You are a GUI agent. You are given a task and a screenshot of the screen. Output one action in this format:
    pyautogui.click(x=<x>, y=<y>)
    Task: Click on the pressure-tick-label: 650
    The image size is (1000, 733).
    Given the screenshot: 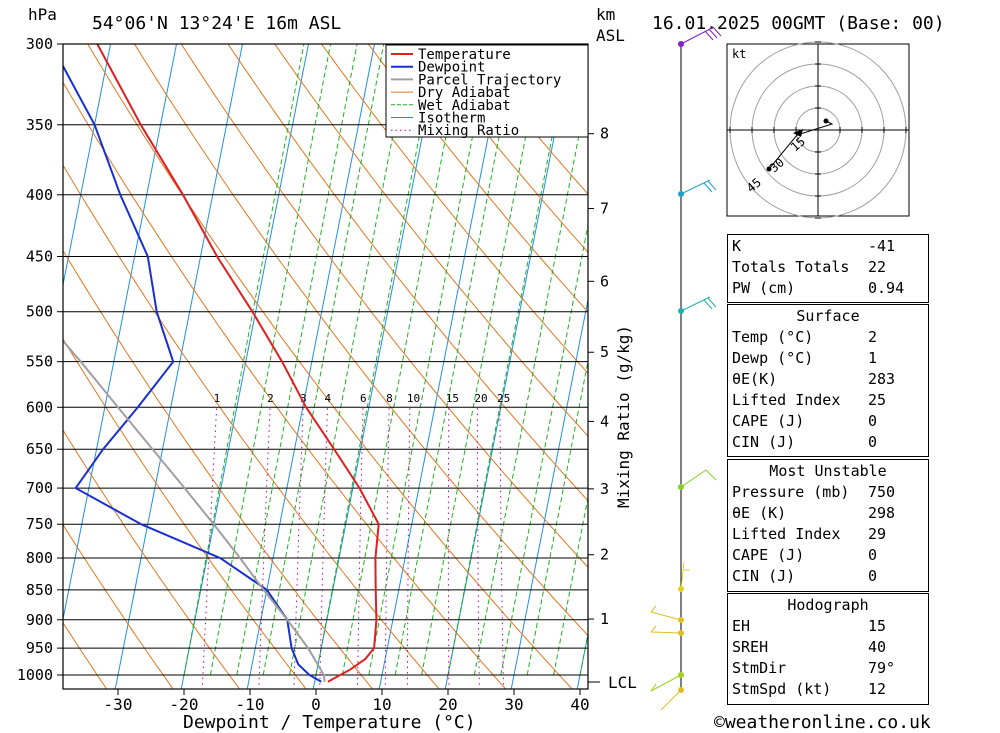 What is the action you would take?
    pyautogui.click(x=39, y=449)
    